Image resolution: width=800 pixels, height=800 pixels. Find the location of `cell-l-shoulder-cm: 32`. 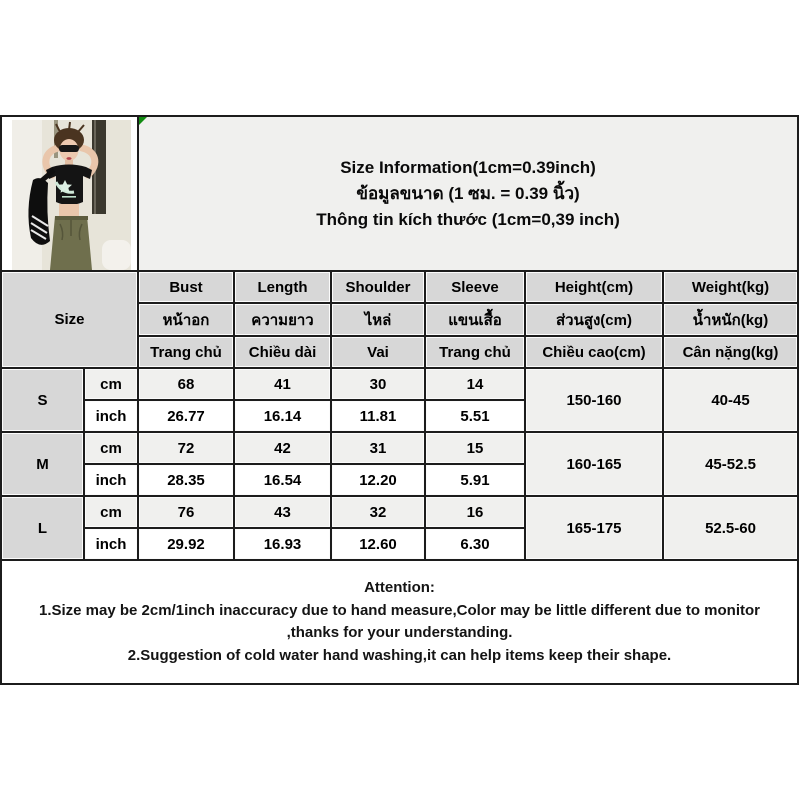

cell-l-shoulder-cm: 32 is located at coordinates (378, 512).